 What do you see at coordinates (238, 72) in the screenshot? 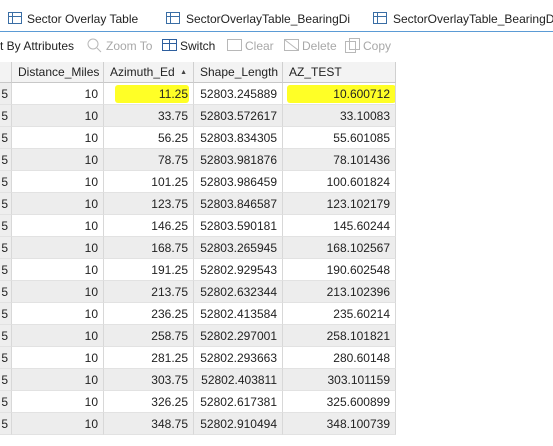
I see `header-cell: Shape_Length` at bounding box center [238, 72].